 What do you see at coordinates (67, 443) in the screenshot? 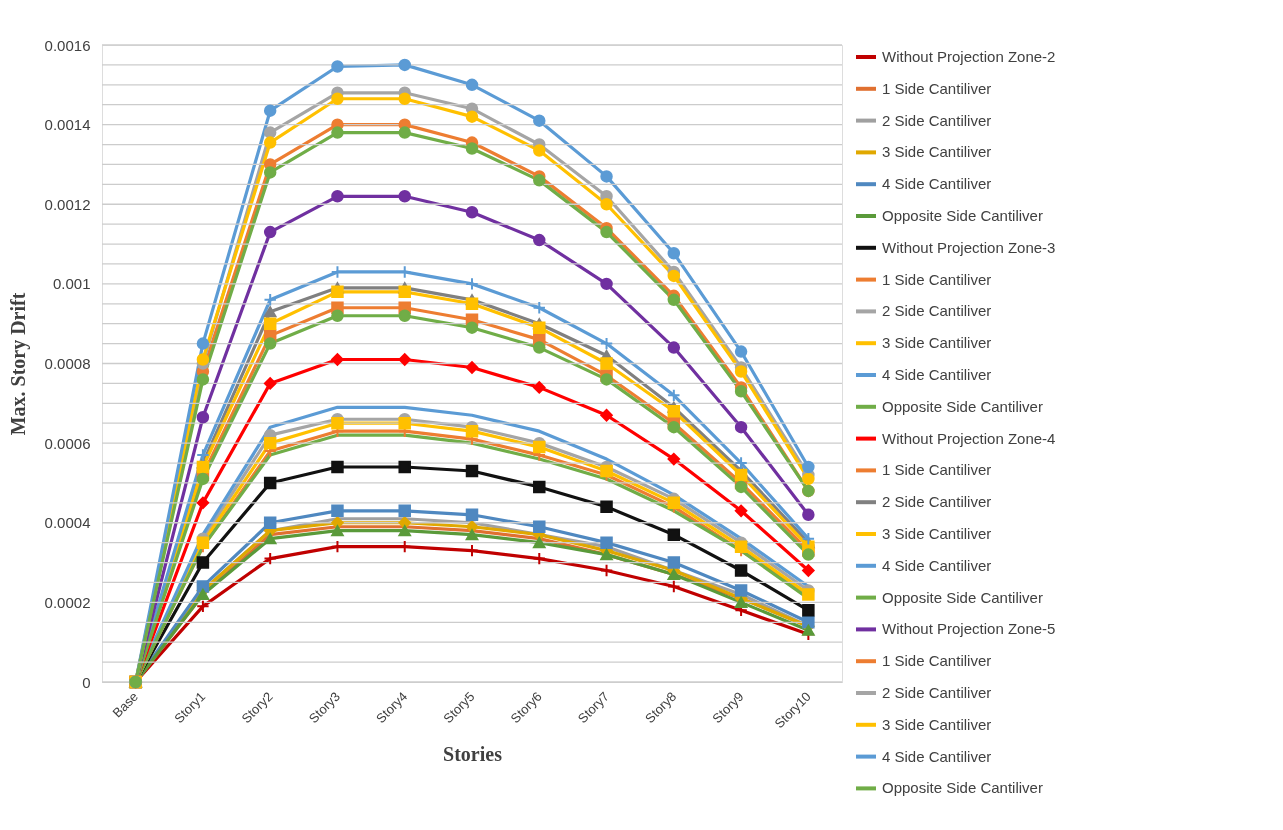
I see `y-tick-label: 0.0006` at bounding box center [67, 443].